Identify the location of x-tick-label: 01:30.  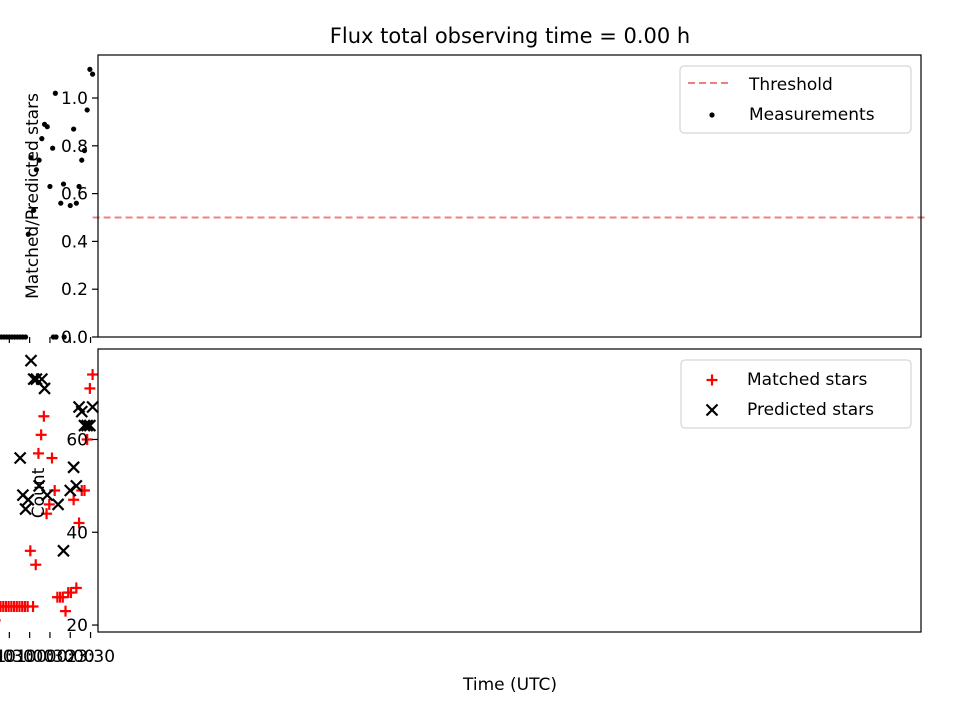
(17, 657).